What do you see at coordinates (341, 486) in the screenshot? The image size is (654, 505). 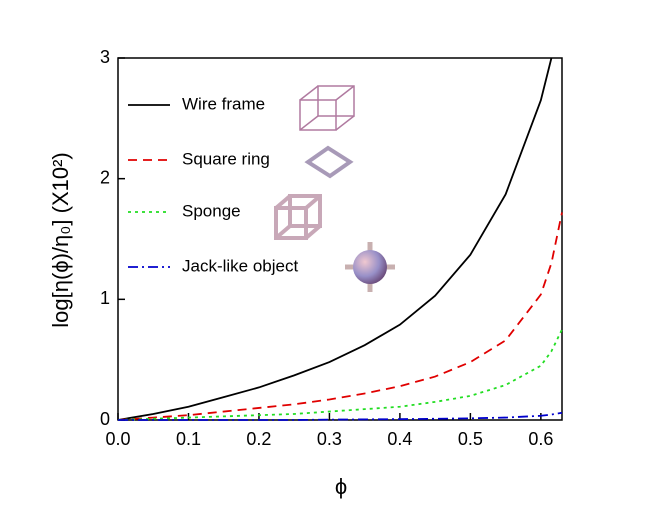 I see `x-axis-label: ϕ` at bounding box center [341, 486].